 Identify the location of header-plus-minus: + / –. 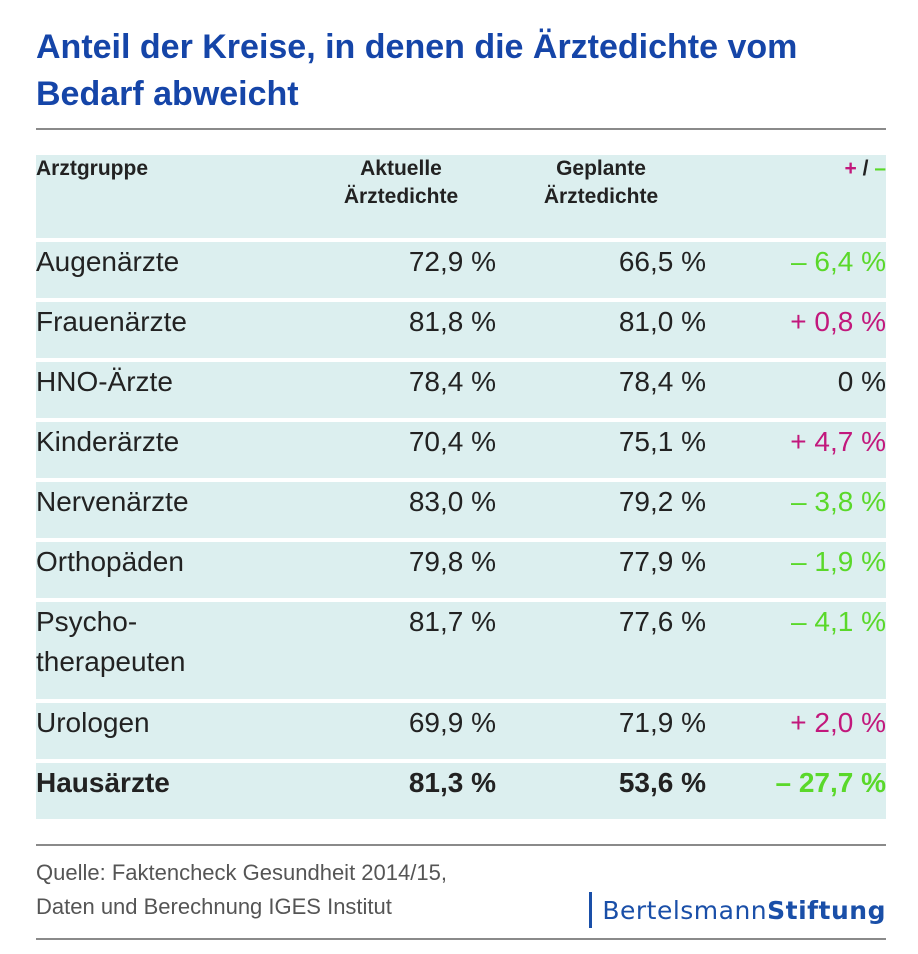
(796, 196).